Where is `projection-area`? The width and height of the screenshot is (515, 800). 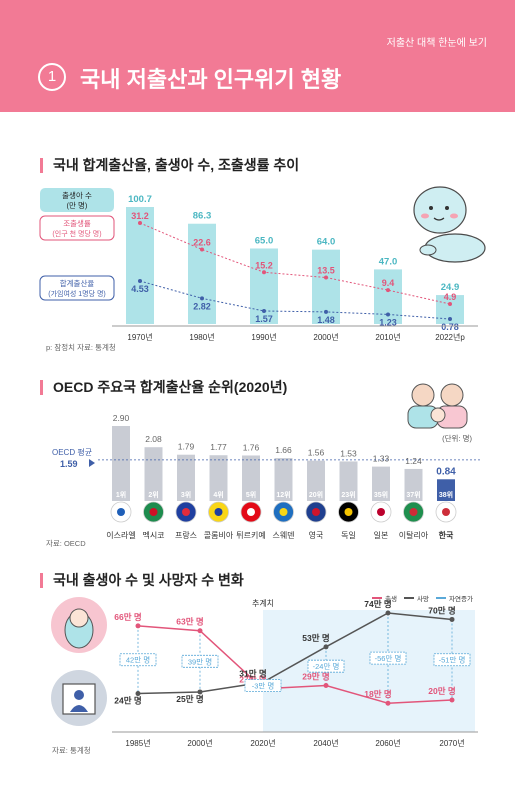
projection-area is located at coordinates (369, 671).